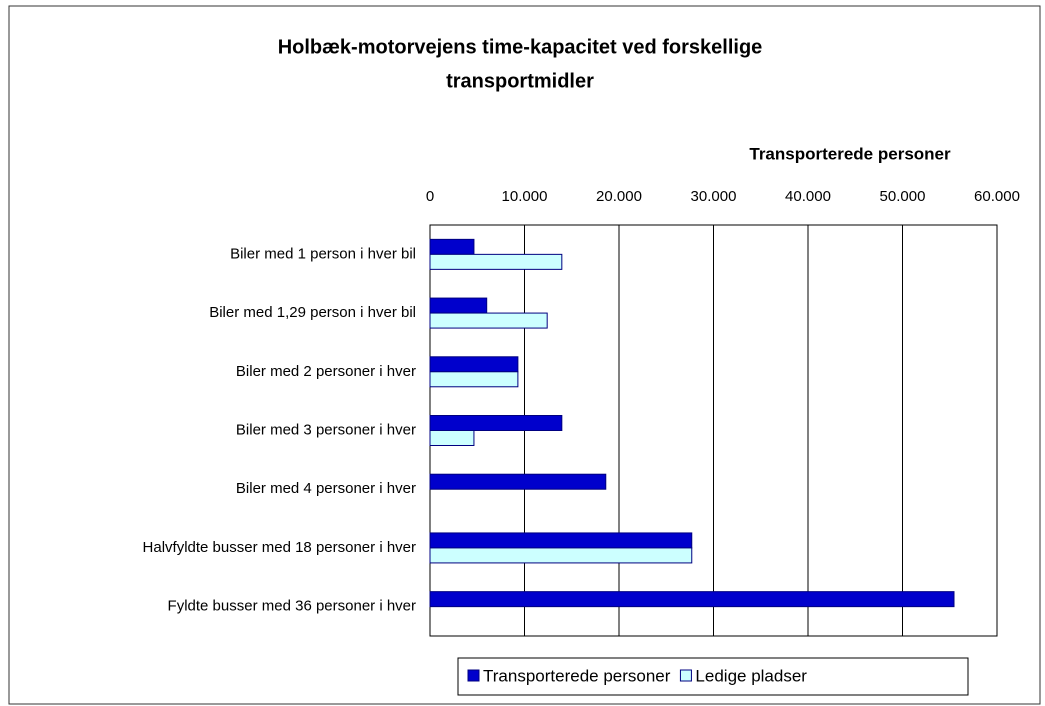  Describe the element at coordinates (292, 606) in the screenshot. I see `y-tick-label: Fyldte busser med 36 personer i hver` at that location.